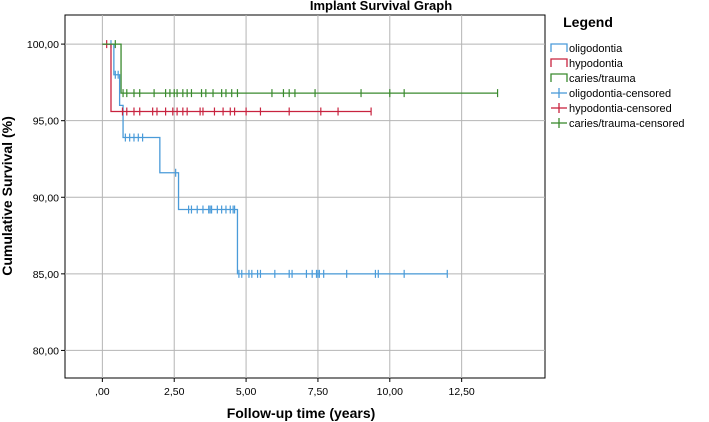  What do you see at coordinates (620, 94) in the screenshot?
I see `legend-label-oligodontia-censored: oligodontia-censored` at bounding box center [620, 94].